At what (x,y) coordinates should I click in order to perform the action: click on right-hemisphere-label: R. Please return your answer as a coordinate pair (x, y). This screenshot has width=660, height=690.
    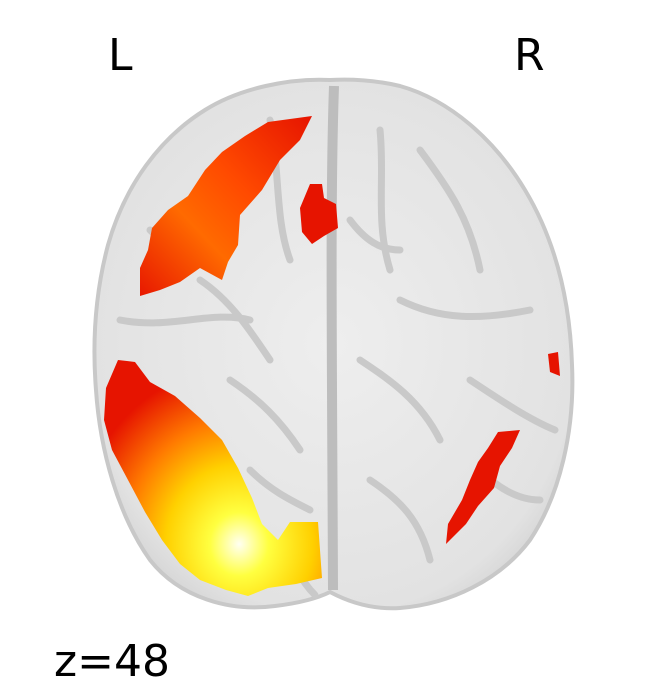
    Looking at the image, I should click on (529, 55).